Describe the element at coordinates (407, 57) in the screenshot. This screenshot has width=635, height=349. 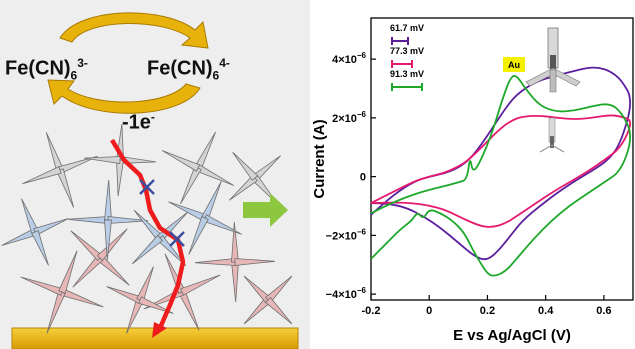
I see `legend: 61.7 mV 77.3 mV 91.3 mV` at that location.